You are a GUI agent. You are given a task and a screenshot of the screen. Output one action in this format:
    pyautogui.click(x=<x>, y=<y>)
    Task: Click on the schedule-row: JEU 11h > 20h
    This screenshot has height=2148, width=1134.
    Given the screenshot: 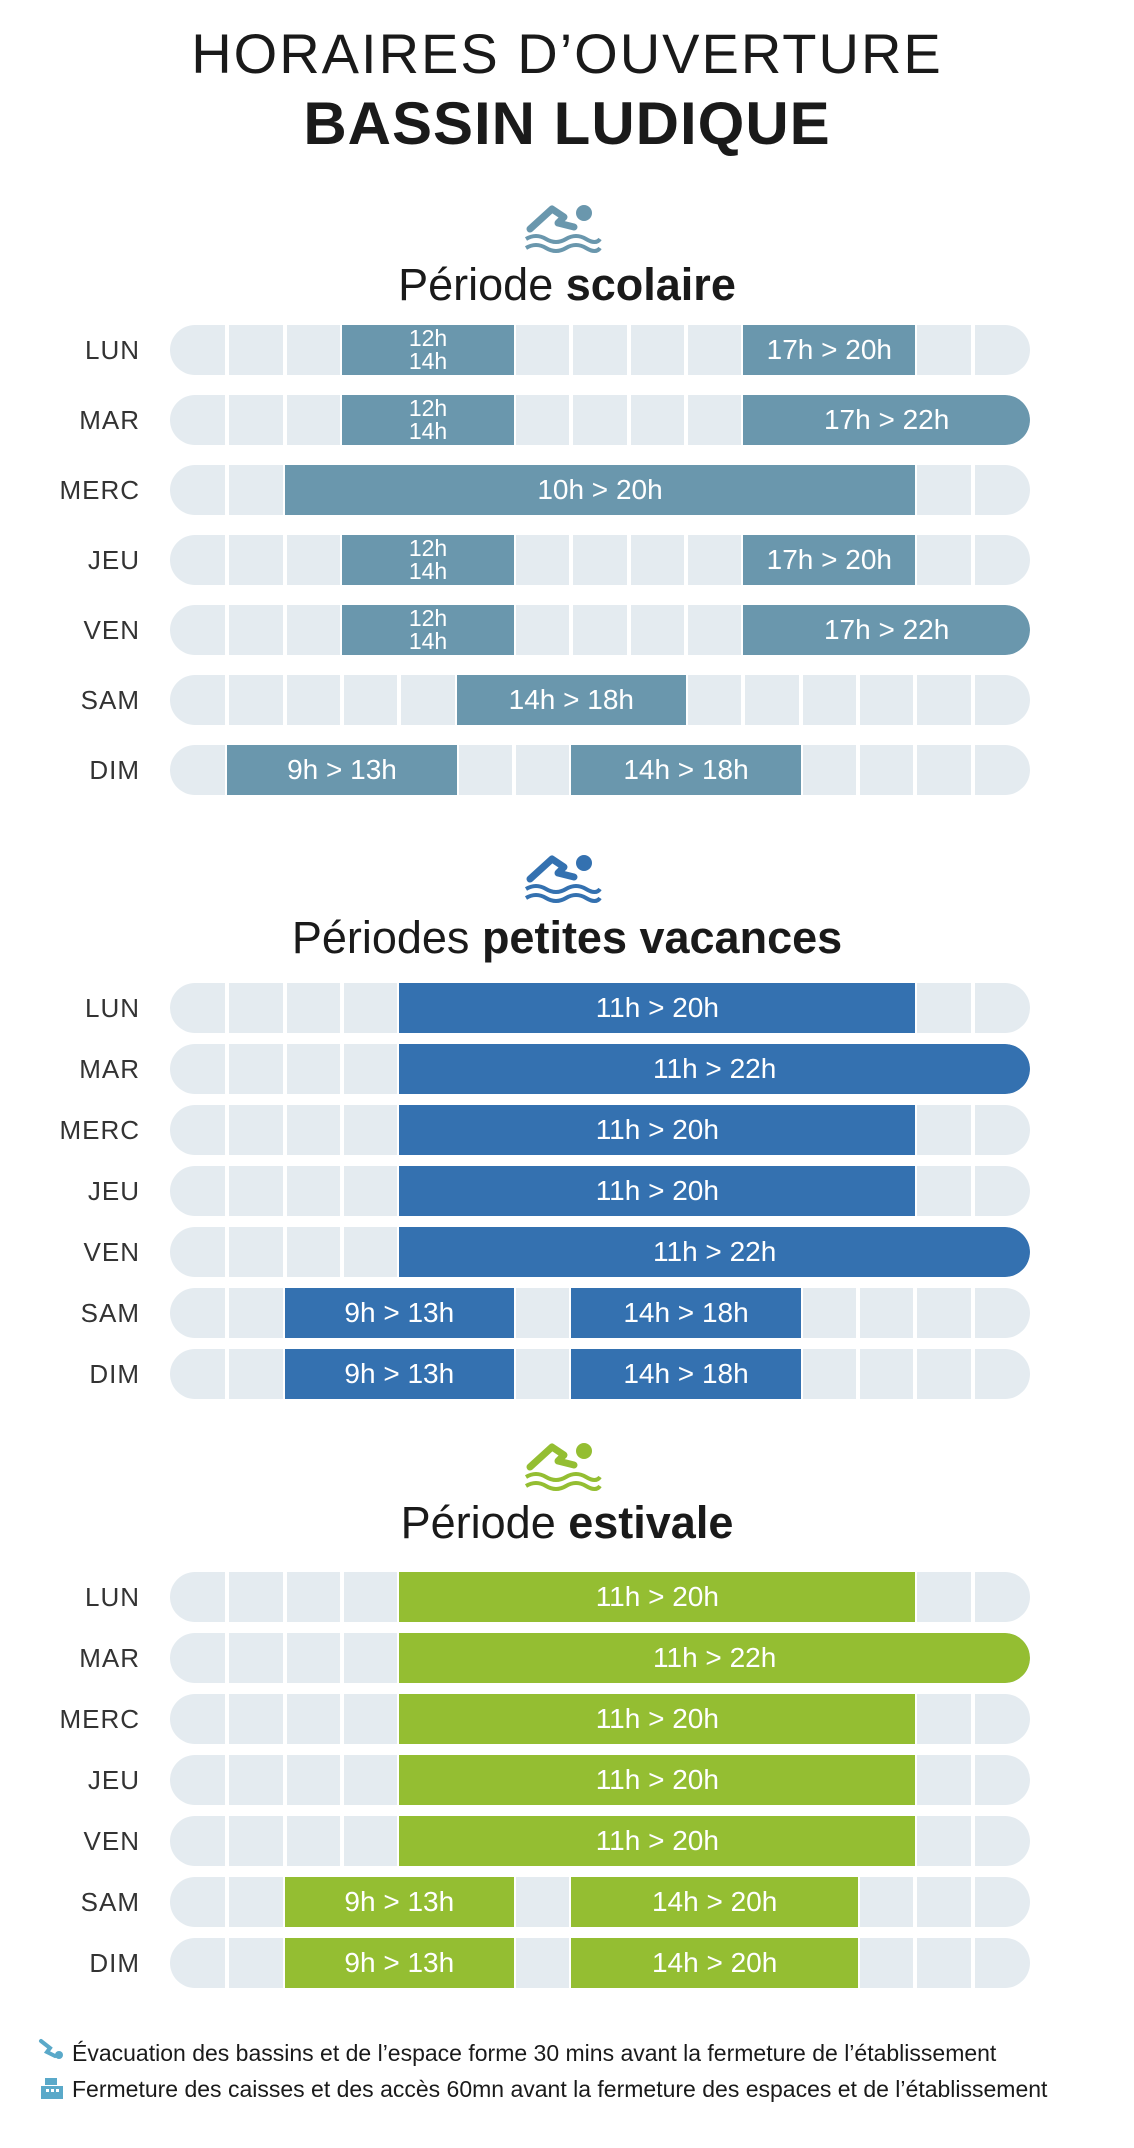 What is the action you would take?
    pyautogui.click(x=567, y=1780)
    